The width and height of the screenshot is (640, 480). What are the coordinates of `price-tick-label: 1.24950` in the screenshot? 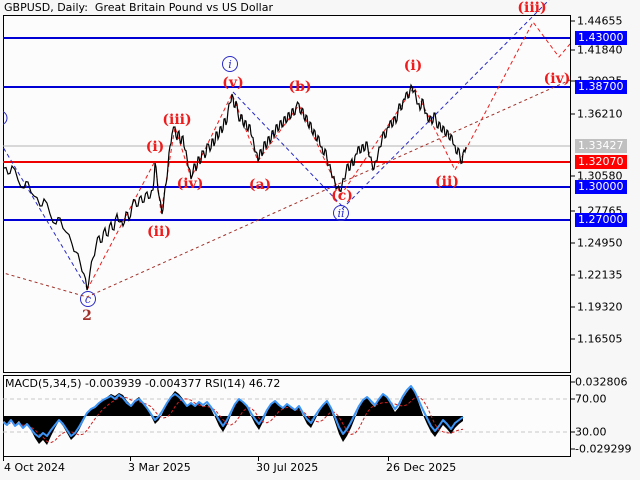 It's located at (600, 243).